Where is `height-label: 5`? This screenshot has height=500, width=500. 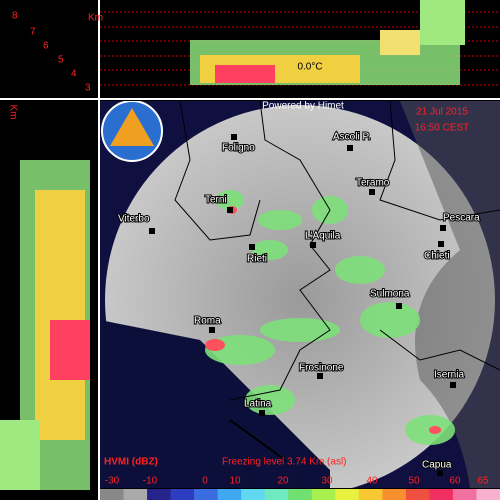 height-label: 5 is located at coordinates (61, 60).